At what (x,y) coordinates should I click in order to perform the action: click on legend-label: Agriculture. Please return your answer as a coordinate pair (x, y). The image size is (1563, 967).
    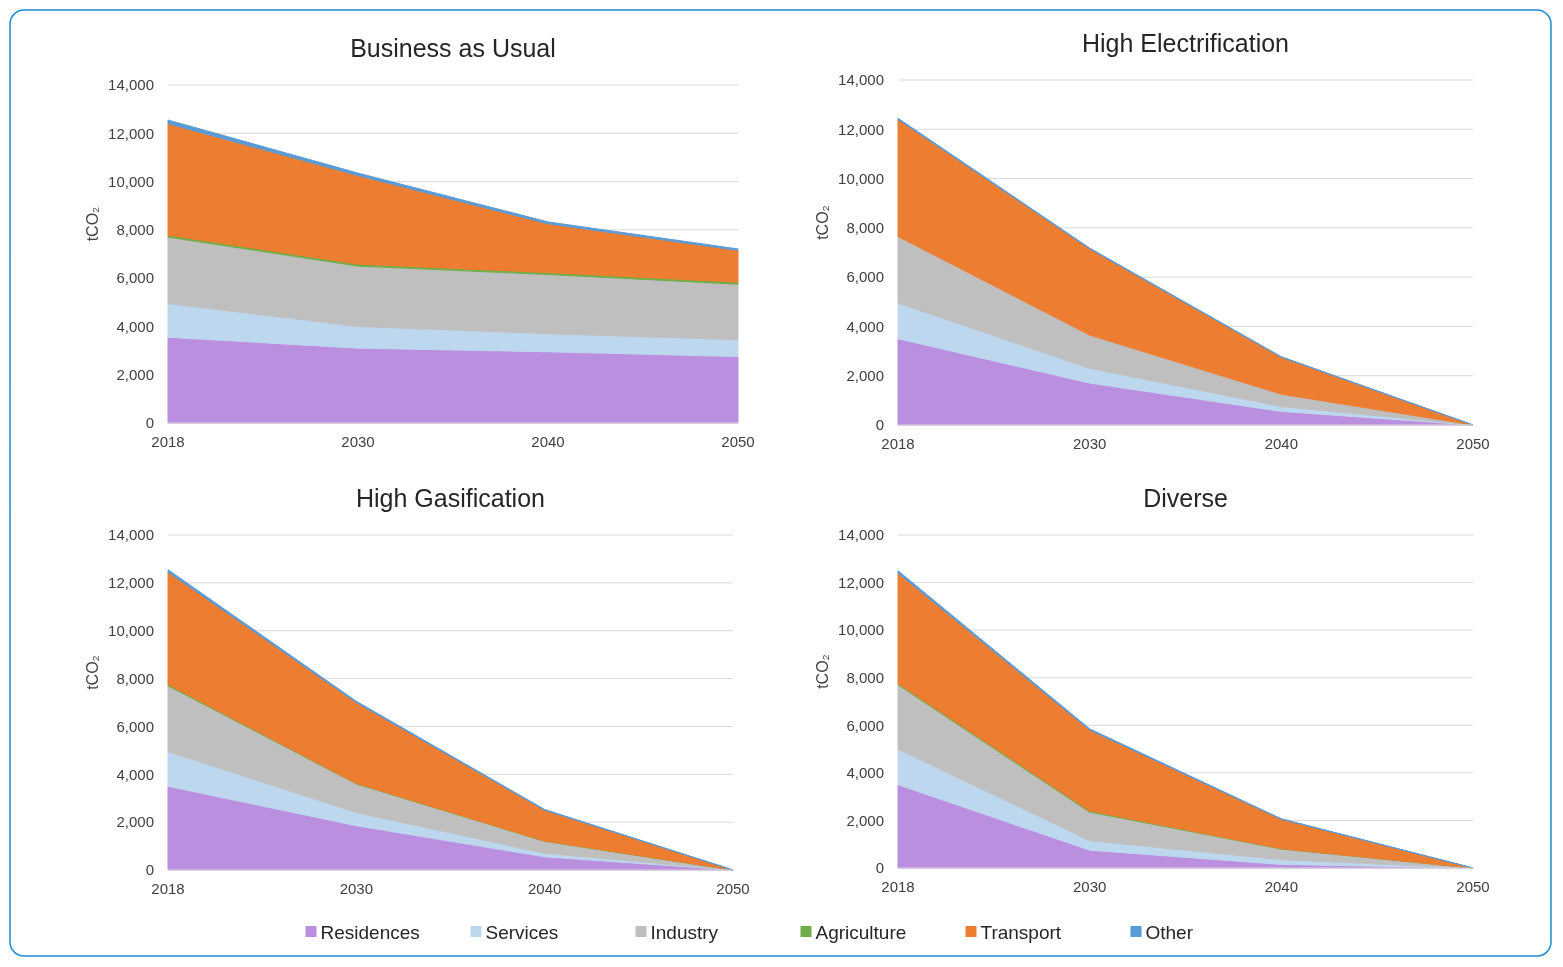
    Looking at the image, I should click on (861, 932).